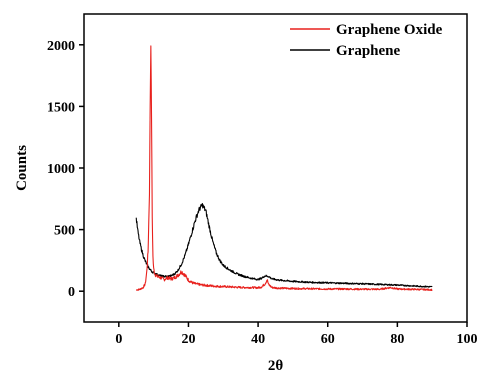 The height and width of the screenshot is (373, 480). What do you see at coordinates (258, 339) in the screenshot?
I see `x-tick-label: 40` at bounding box center [258, 339].